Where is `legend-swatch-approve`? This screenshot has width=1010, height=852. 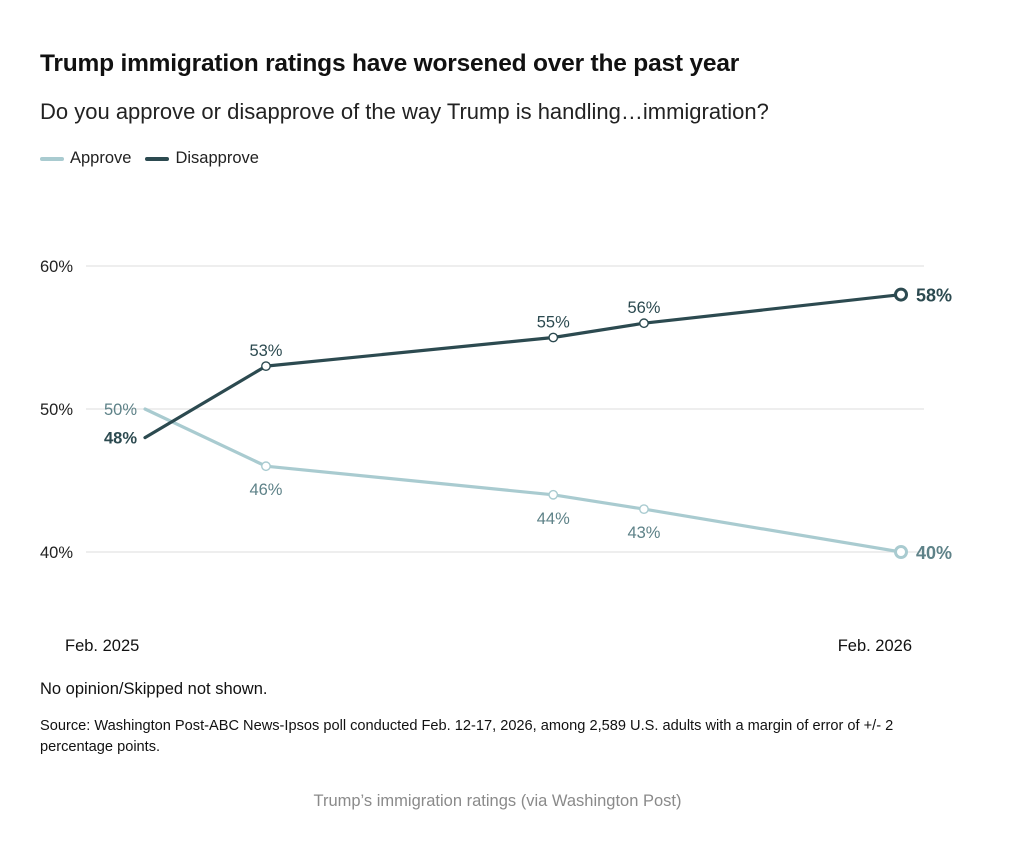
legend-swatch-approve is located at coordinates (52, 158).